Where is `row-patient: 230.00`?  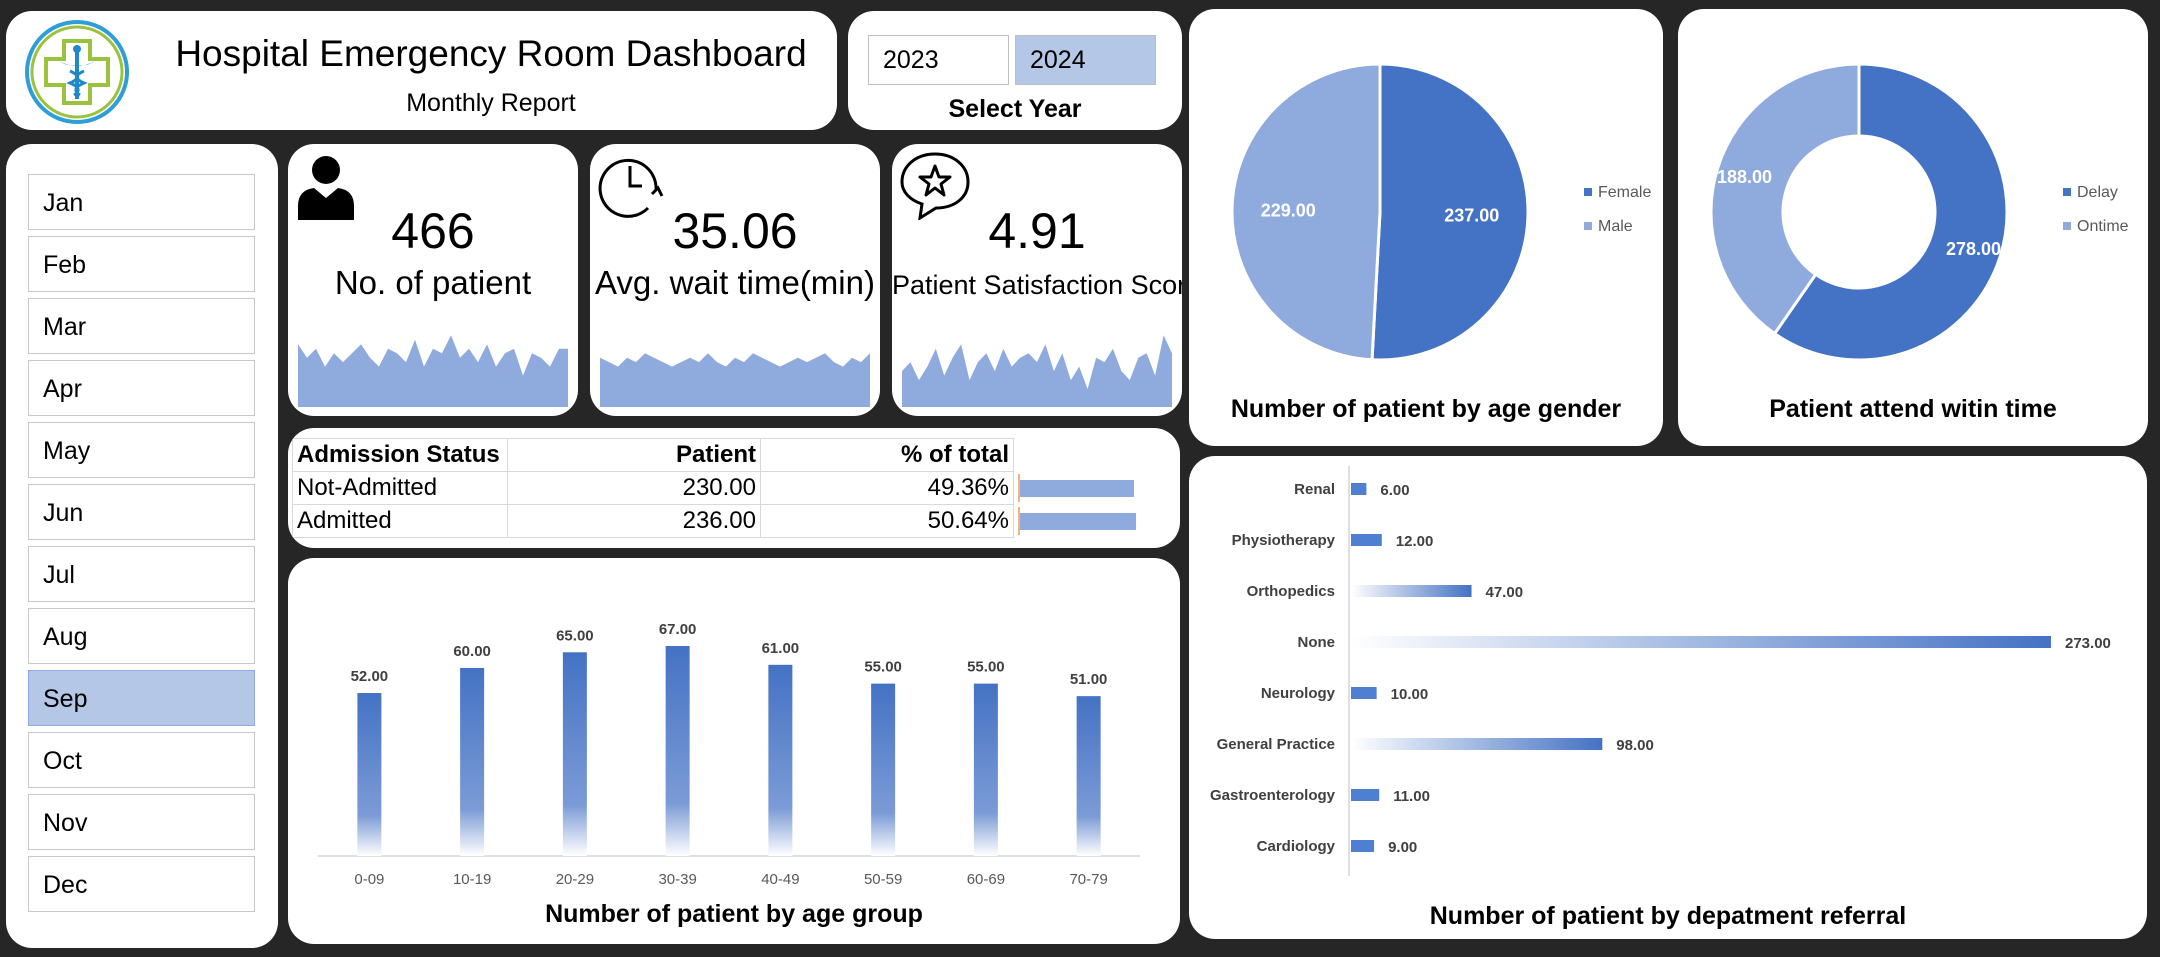
row-patient: 230.00 is located at coordinates (634, 488).